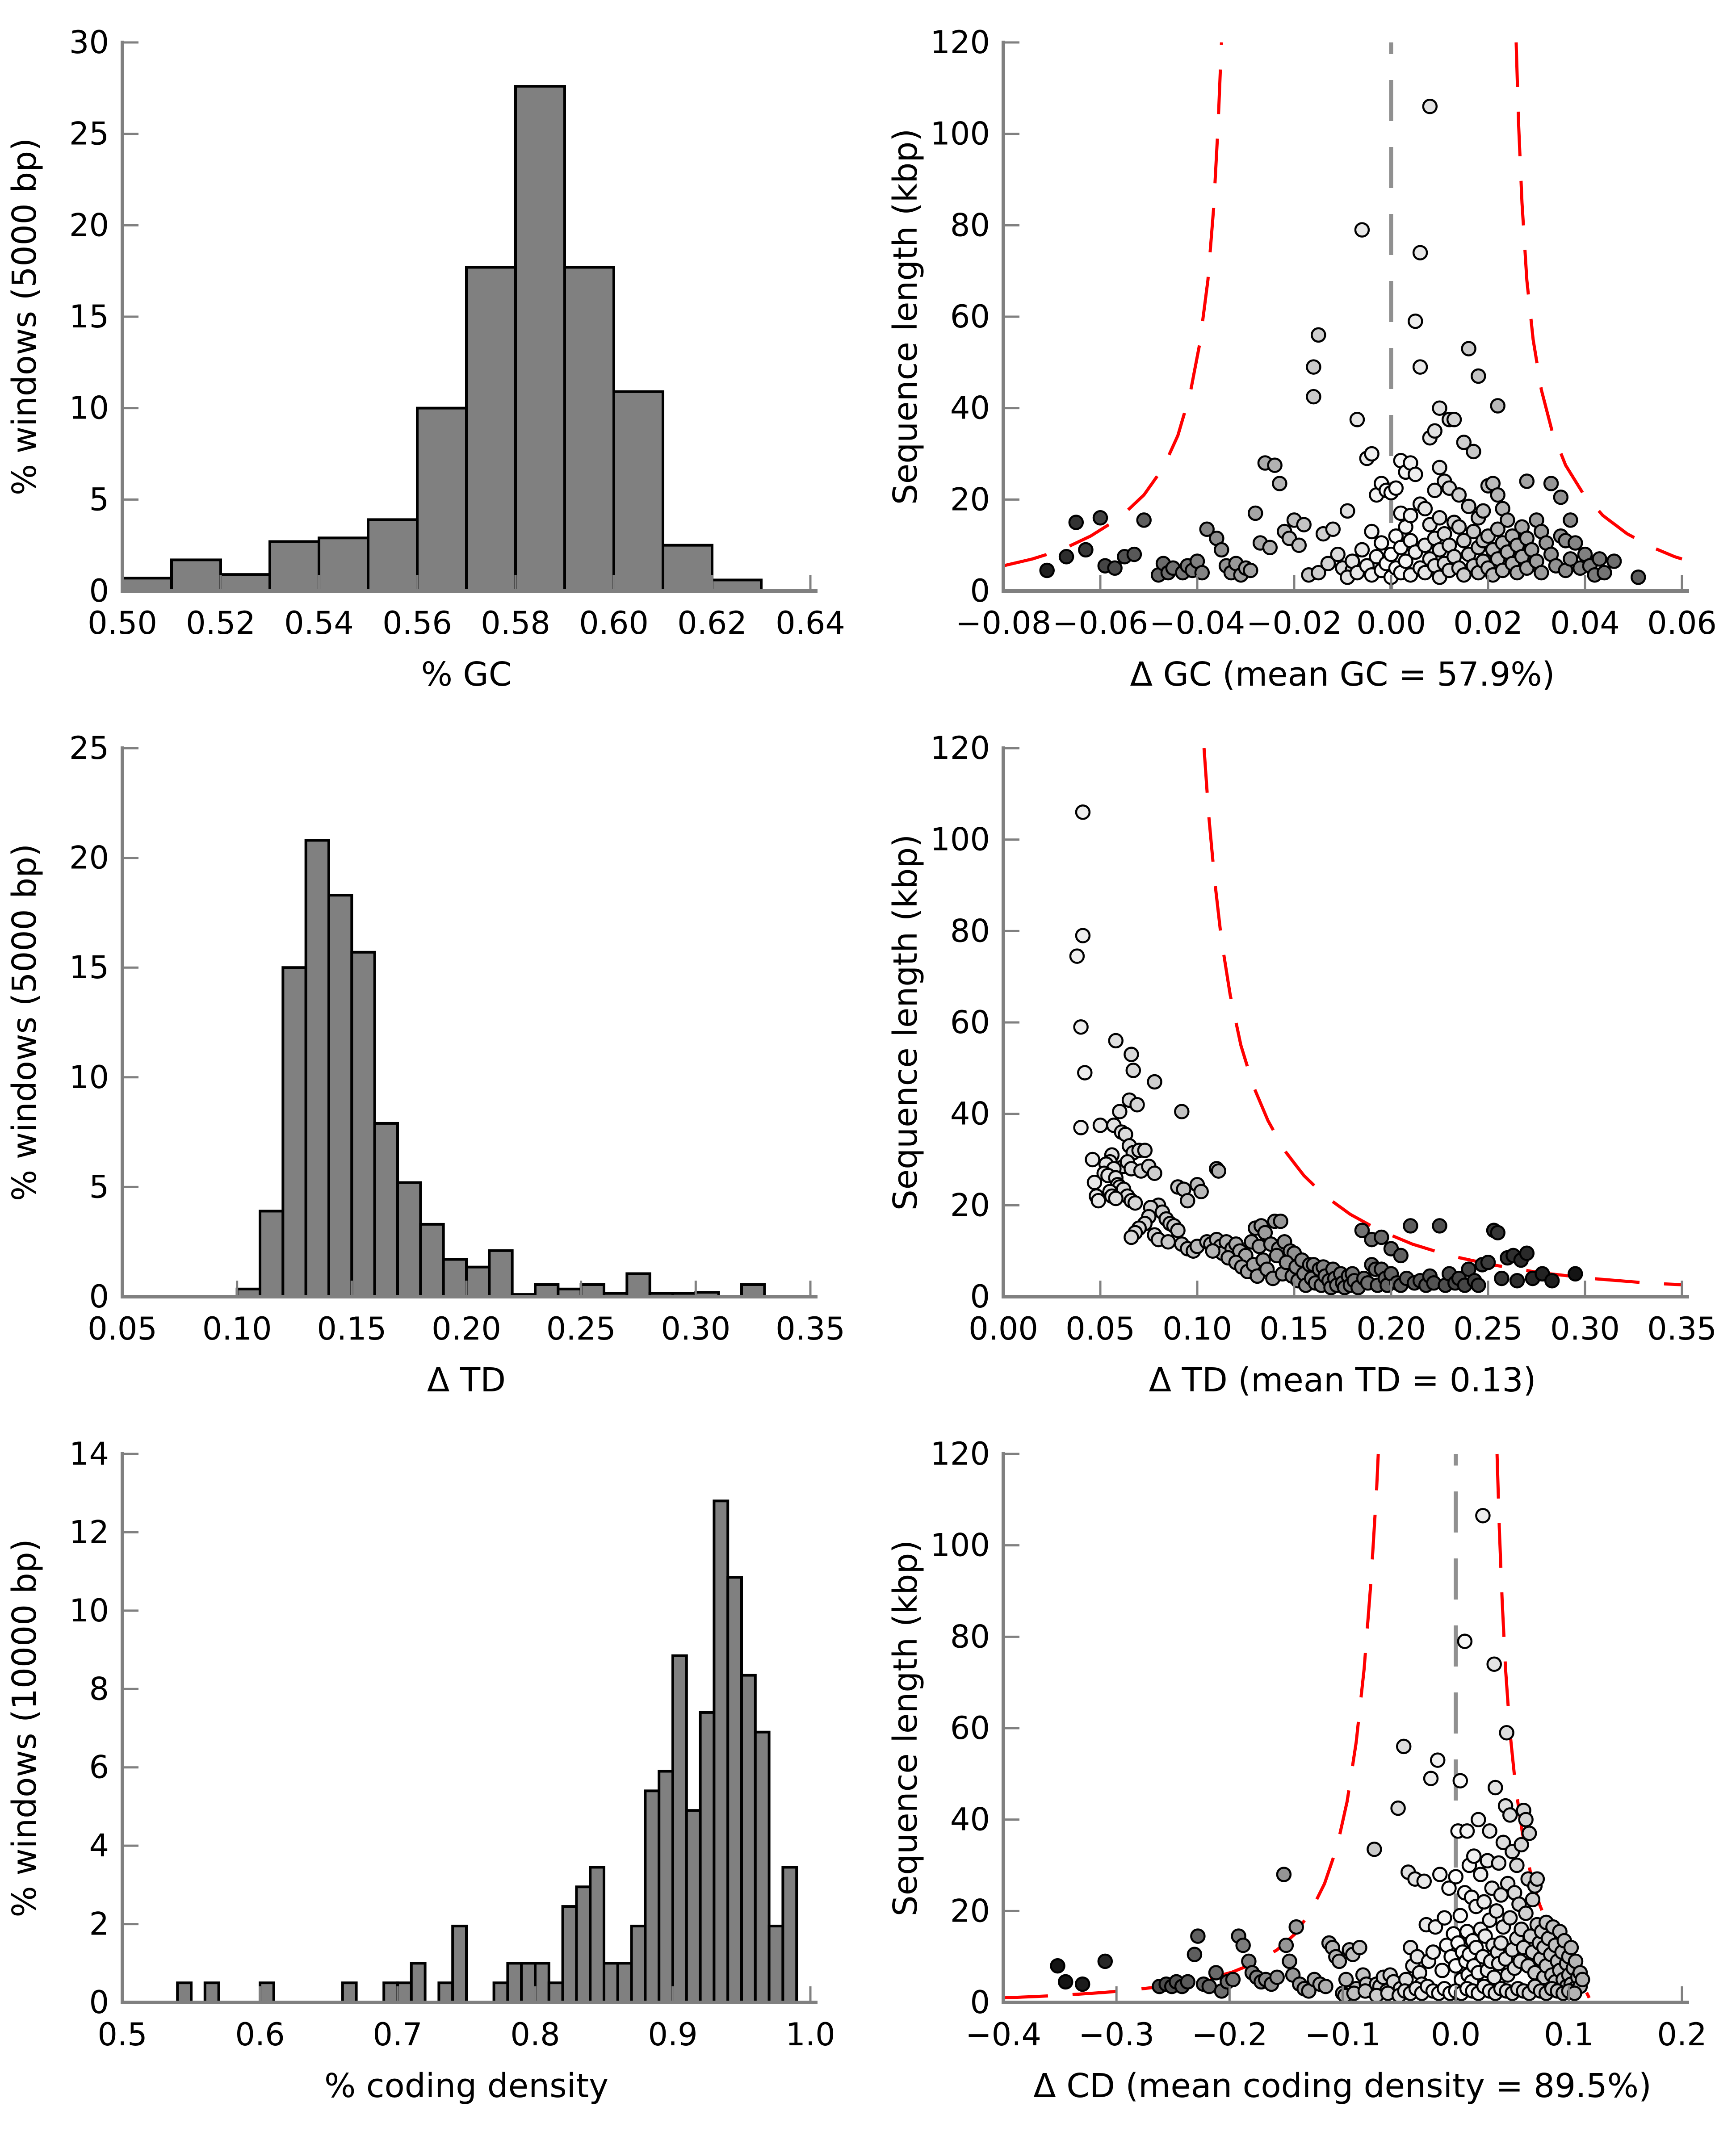 The image size is (1736, 2140). What do you see at coordinates (122, 2034) in the screenshot?
I see `x-tick-label: 0.5` at bounding box center [122, 2034].